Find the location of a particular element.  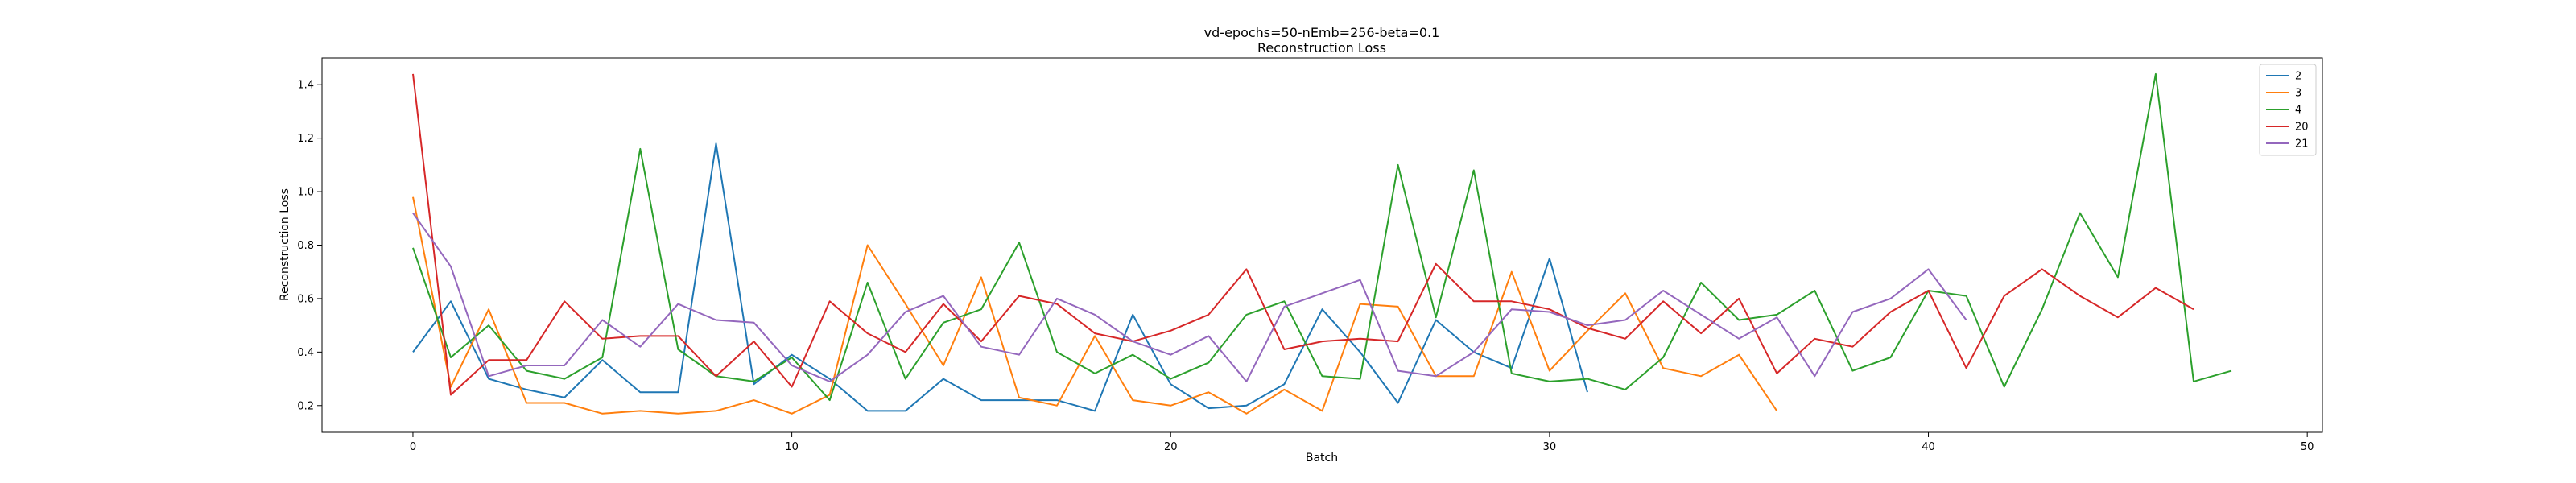

x-tick-label: 50 is located at coordinates (2307, 447).